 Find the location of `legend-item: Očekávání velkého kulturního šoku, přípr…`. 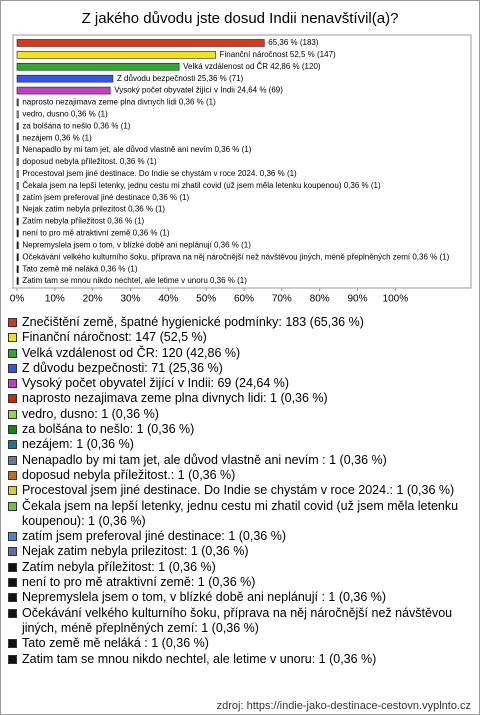

legend-item: Očekávání velkého kulturního šoku, přípr… is located at coordinates (238, 621).